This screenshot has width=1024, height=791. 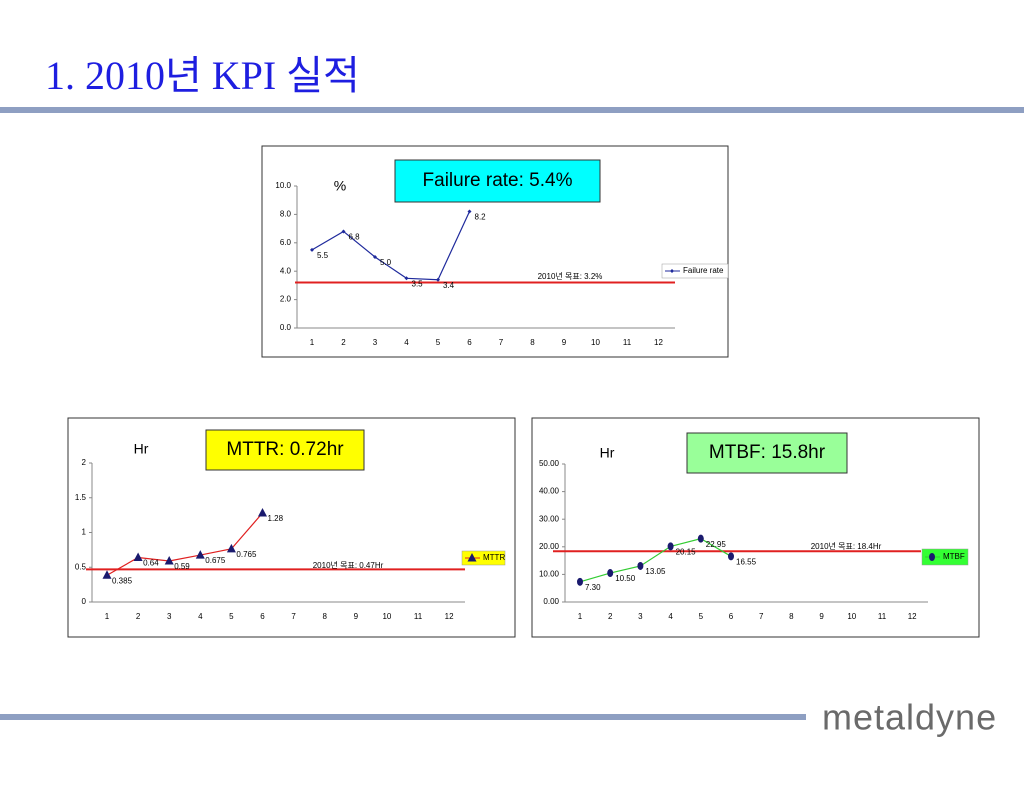 What do you see at coordinates (151, 563) in the screenshot?
I see `data-label: 0.64` at bounding box center [151, 563].